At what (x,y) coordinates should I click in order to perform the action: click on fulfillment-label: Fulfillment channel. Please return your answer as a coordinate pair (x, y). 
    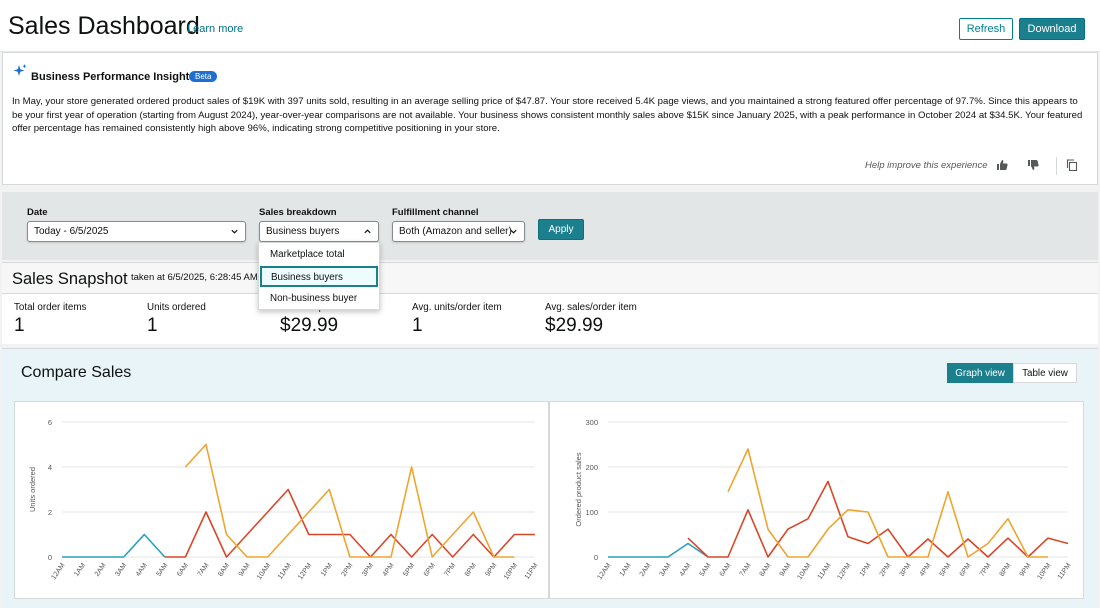
    Looking at the image, I should click on (435, 212).